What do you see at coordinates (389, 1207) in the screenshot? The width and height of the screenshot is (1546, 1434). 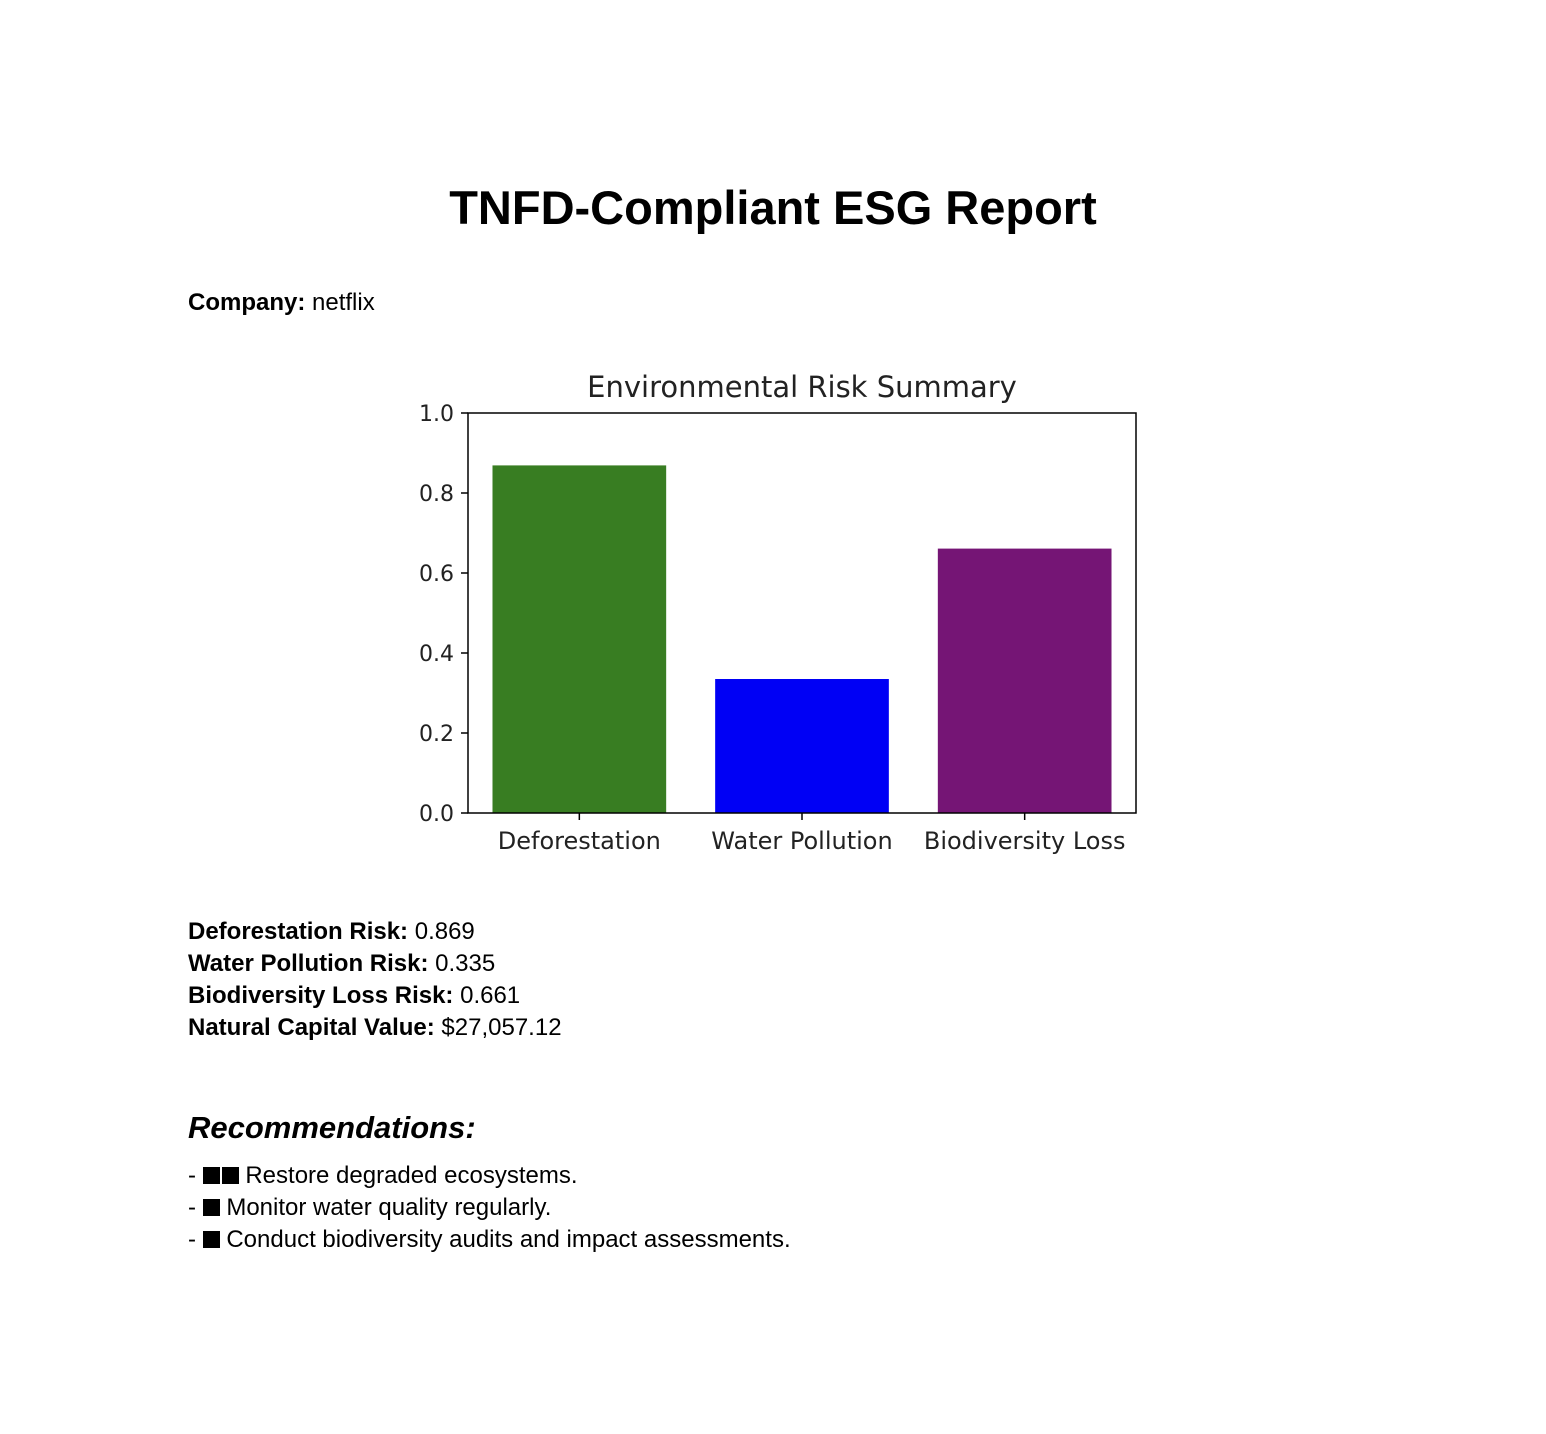 I see `recommendation-text: Monitor water quality regularly.` at bounding box center [389, 1207].